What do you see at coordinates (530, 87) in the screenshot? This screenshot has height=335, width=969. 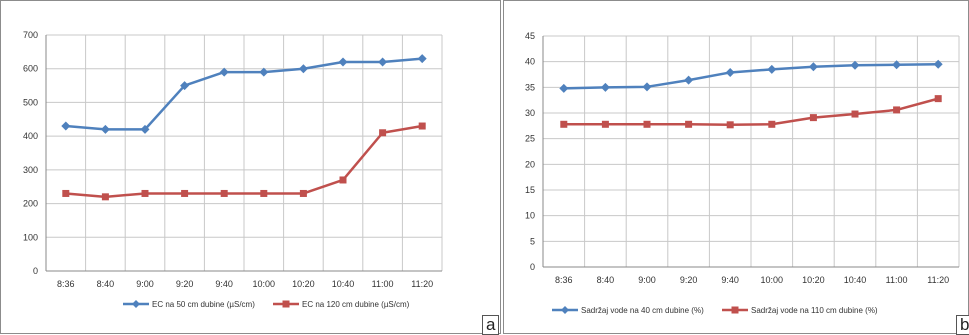 I see `y-tick-label: 35` at bounding box center [530, 87].